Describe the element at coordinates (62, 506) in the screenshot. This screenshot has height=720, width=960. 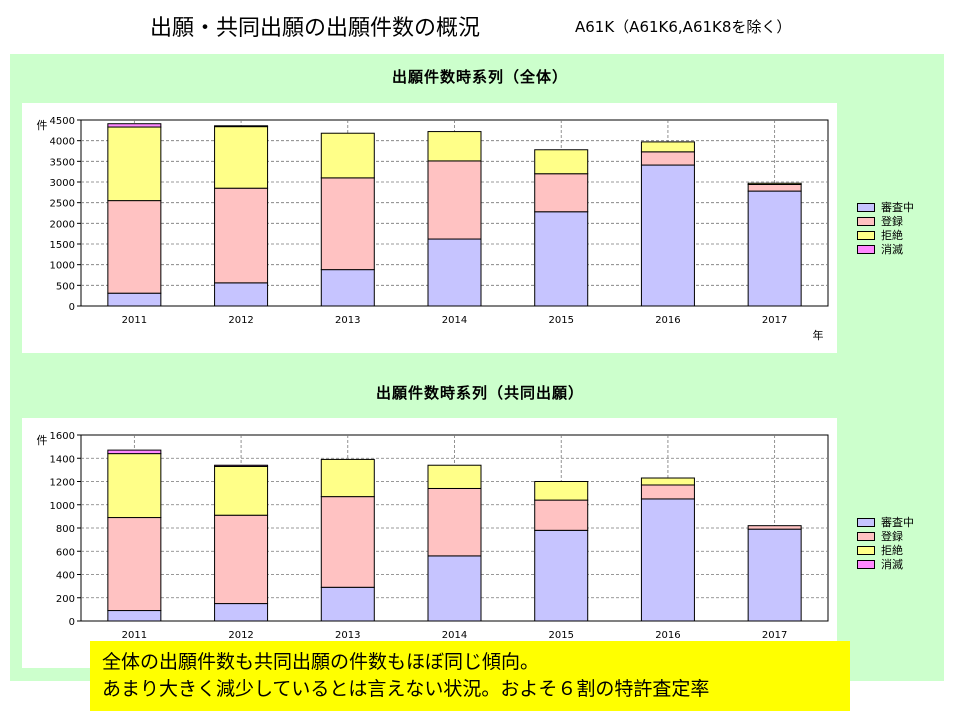
I see `joint-ytick-label: 1000` at that location.